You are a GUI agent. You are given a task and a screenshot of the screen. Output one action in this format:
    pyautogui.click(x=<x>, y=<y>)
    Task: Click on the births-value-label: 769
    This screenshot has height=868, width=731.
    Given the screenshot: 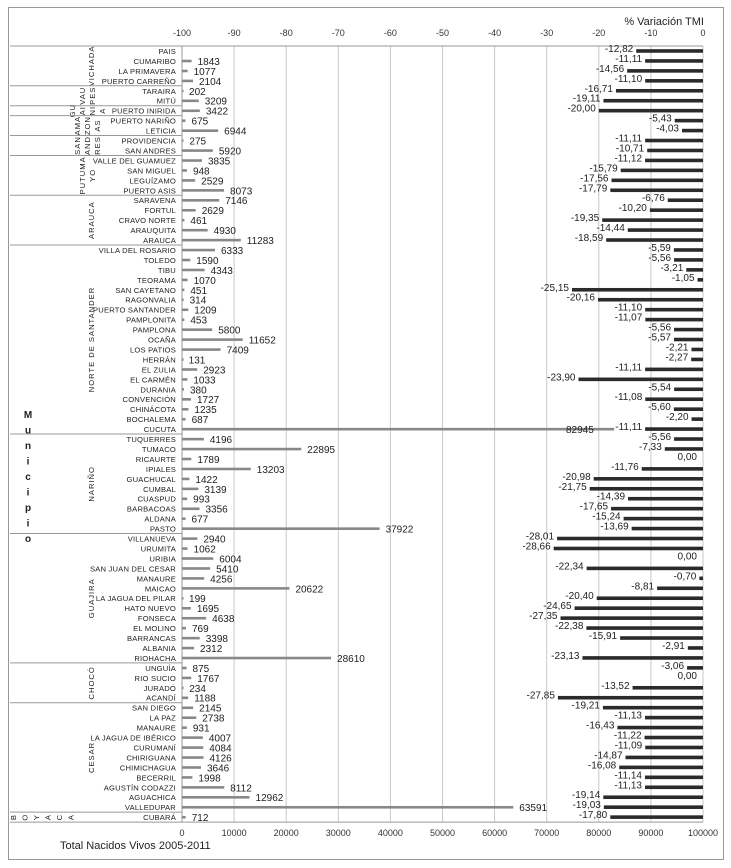 What is the action you would take?
    pyautogui.click(x=200, y=629)
    